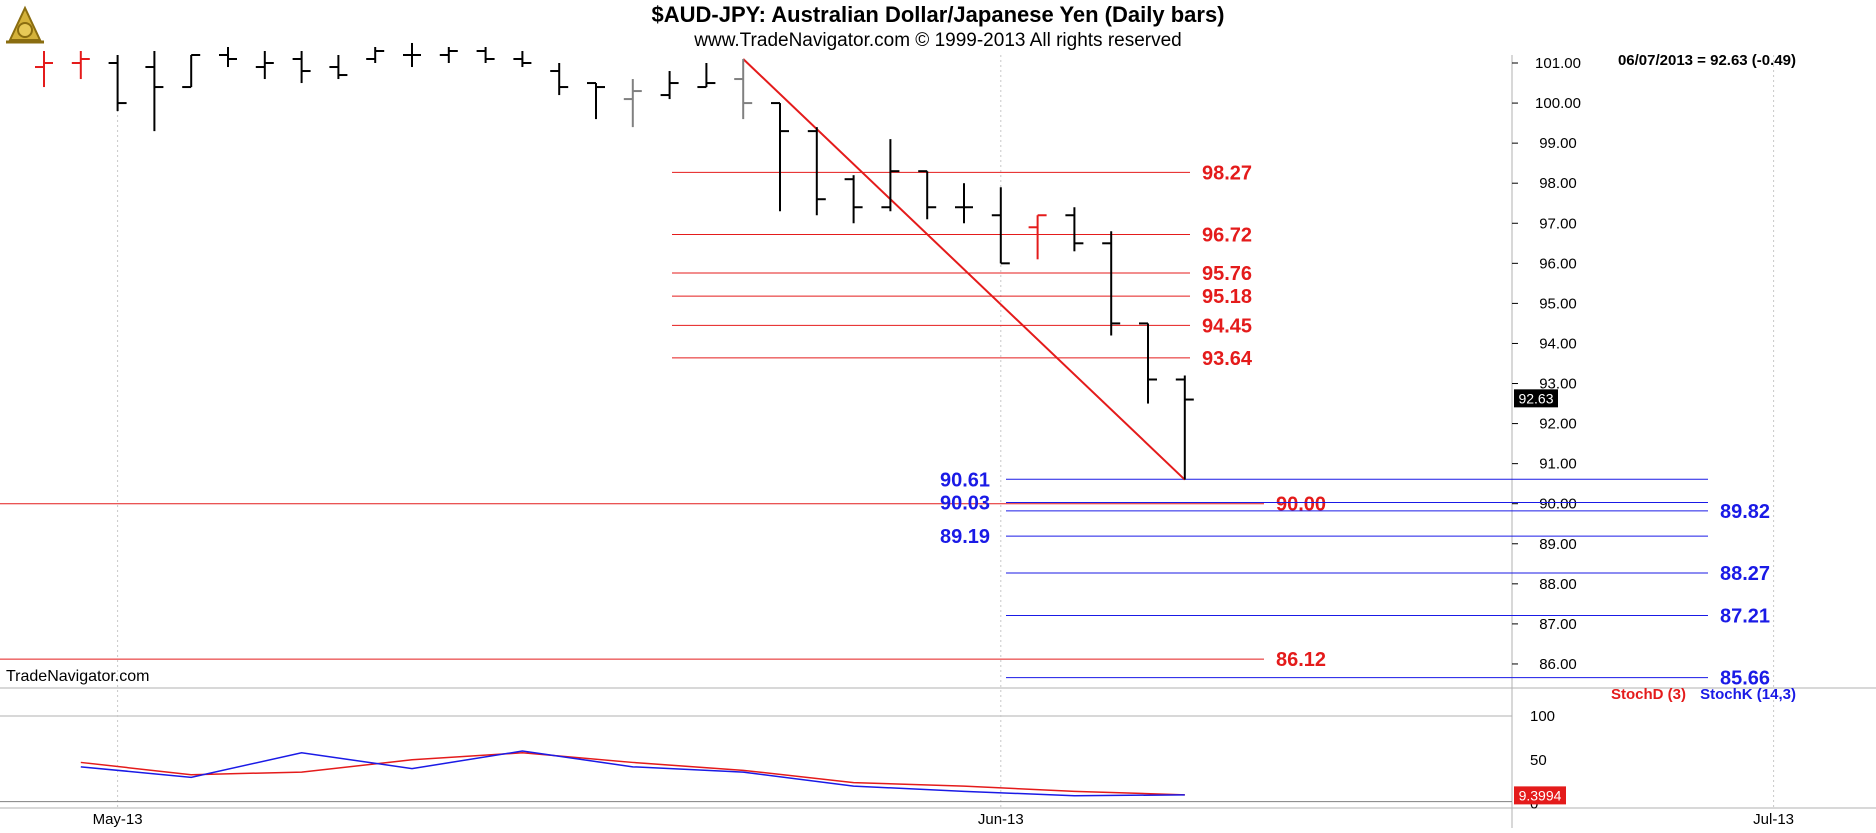 This screenshot has width=1876, height=833. I want to click on legend-stochk: StochK (14,3), so click(1748, 694).